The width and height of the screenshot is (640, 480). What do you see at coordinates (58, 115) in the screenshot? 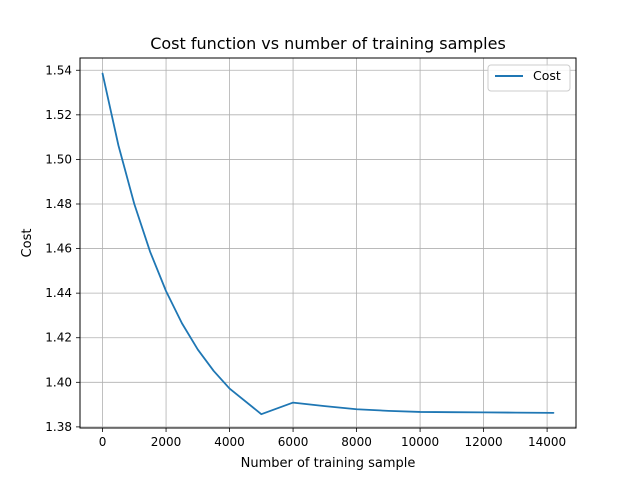
I see `y-tick-label: 1.52` at bounding box center [58, 115].